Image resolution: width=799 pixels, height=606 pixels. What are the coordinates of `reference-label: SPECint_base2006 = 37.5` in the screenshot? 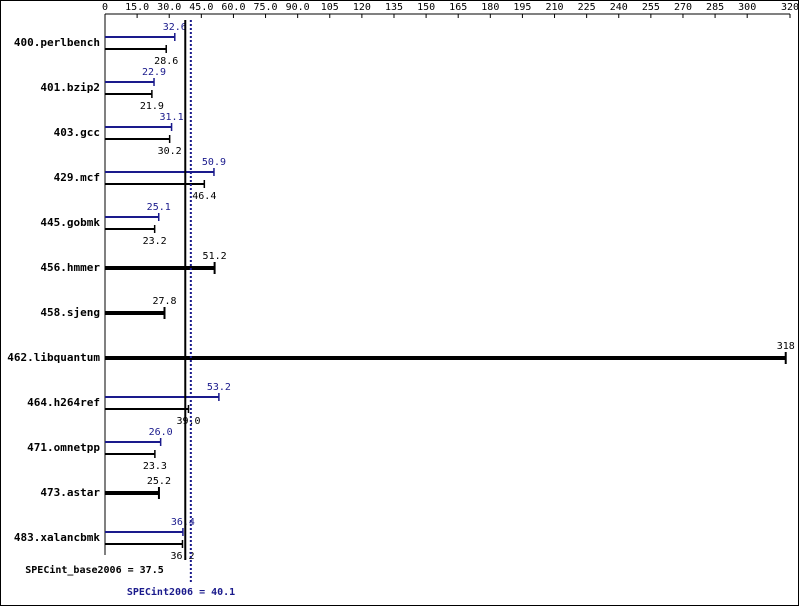 It's located at (94, 570).